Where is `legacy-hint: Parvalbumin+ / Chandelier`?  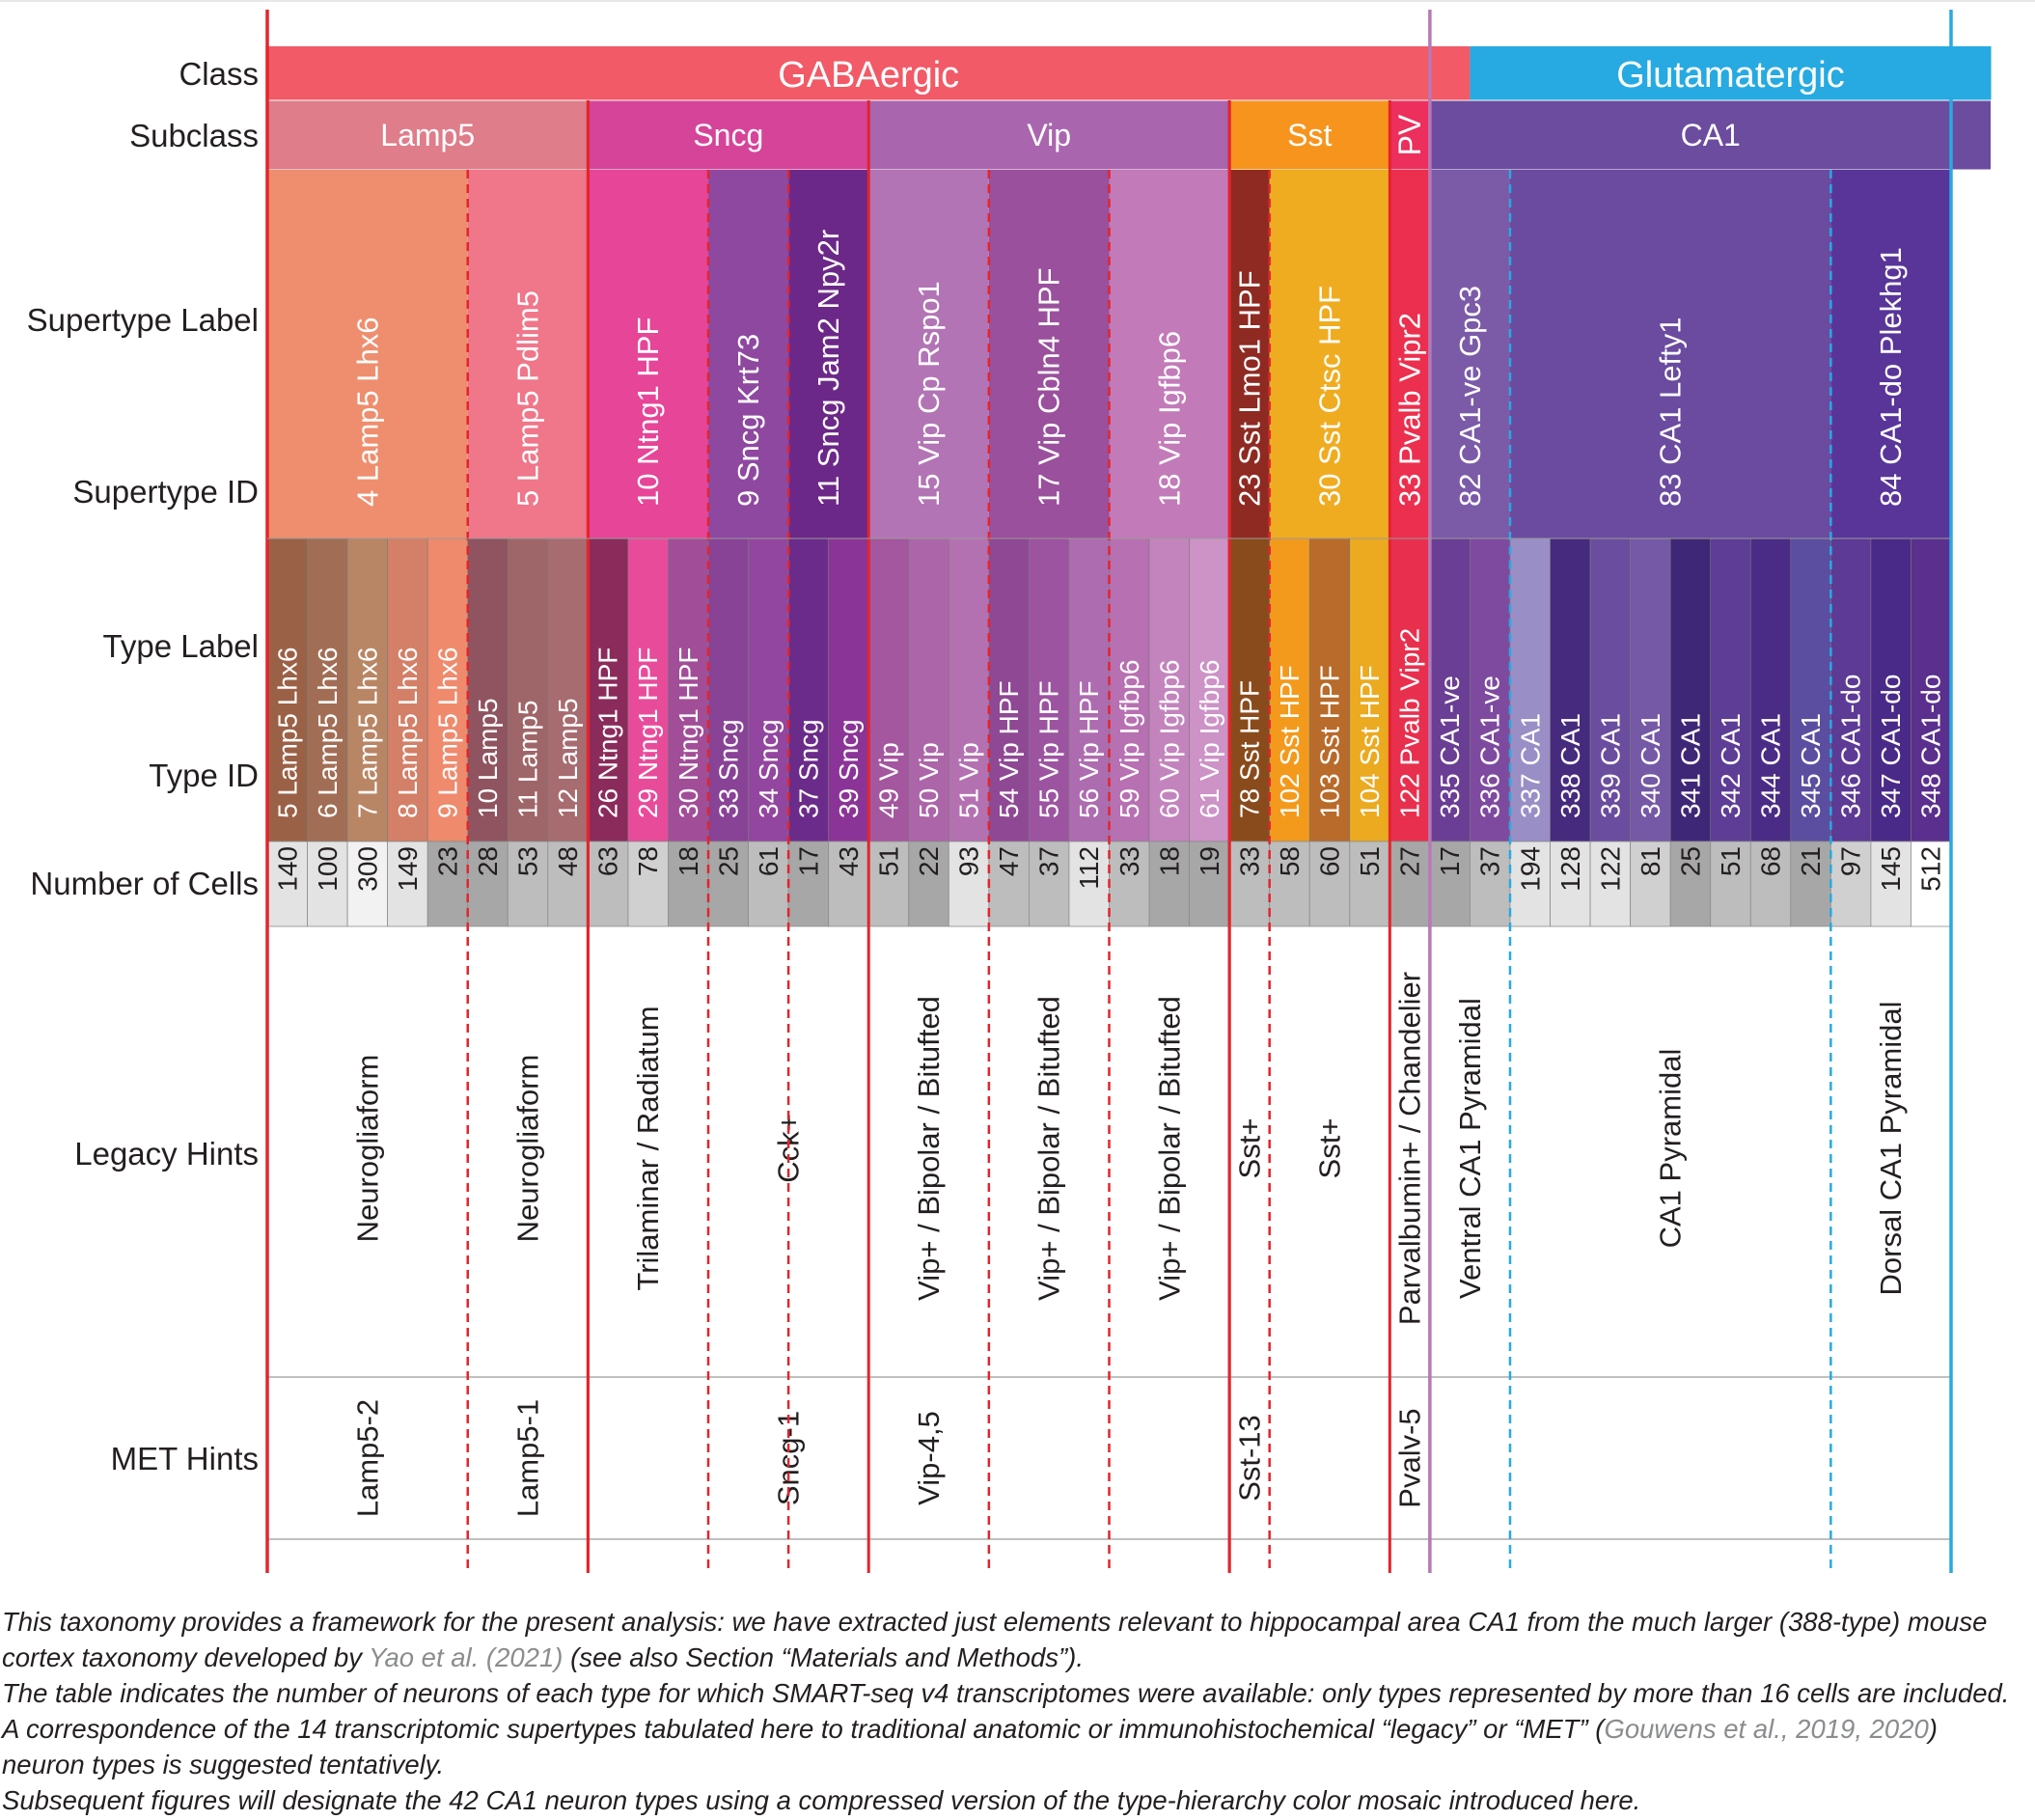 legacy-hint: Parvalbumin+ / Chandelier is located at coordinates (1410, 1148).